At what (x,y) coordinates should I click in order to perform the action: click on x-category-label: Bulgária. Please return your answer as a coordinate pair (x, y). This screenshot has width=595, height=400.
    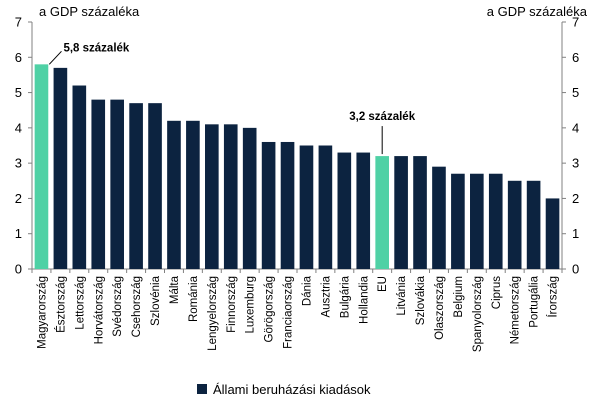
    Looking at the image, I should click on (345, 296).